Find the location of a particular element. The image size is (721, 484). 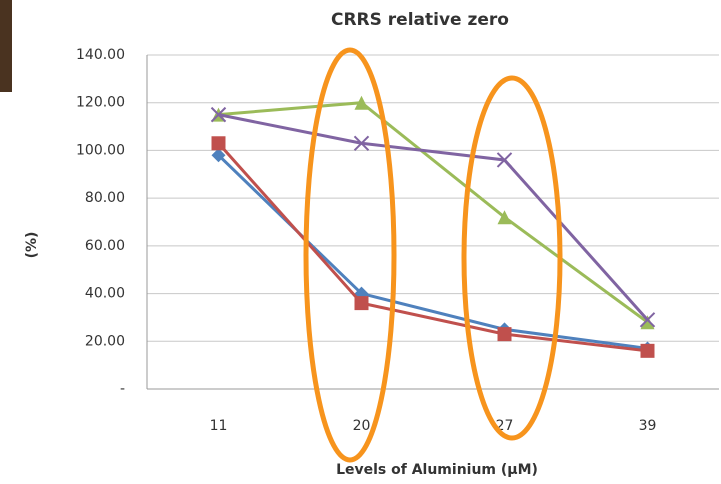

y-tick-label: 20.00 is located at coordinates (105, 341).